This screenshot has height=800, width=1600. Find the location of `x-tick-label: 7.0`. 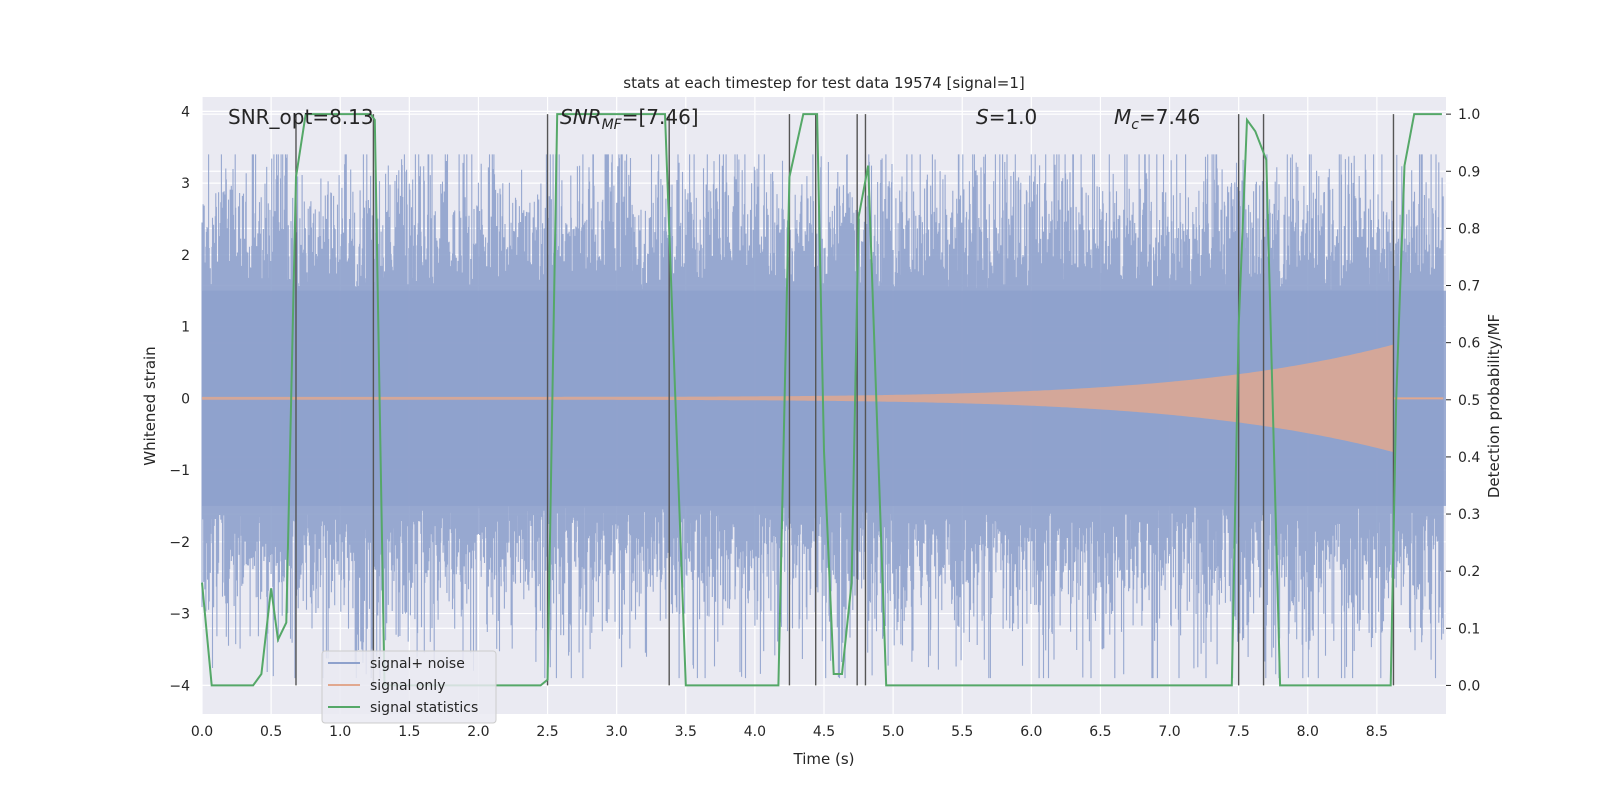

x-tick-label: 7.0 is located at coordinates (1169, 732).